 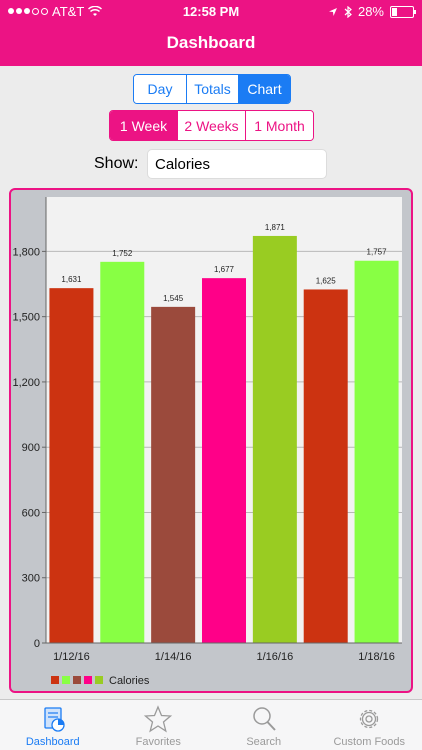 What do you see at coordinates (31, 448) in the screenshot?
I see `y-tick-label: 900` at bounding box center [31, 448].